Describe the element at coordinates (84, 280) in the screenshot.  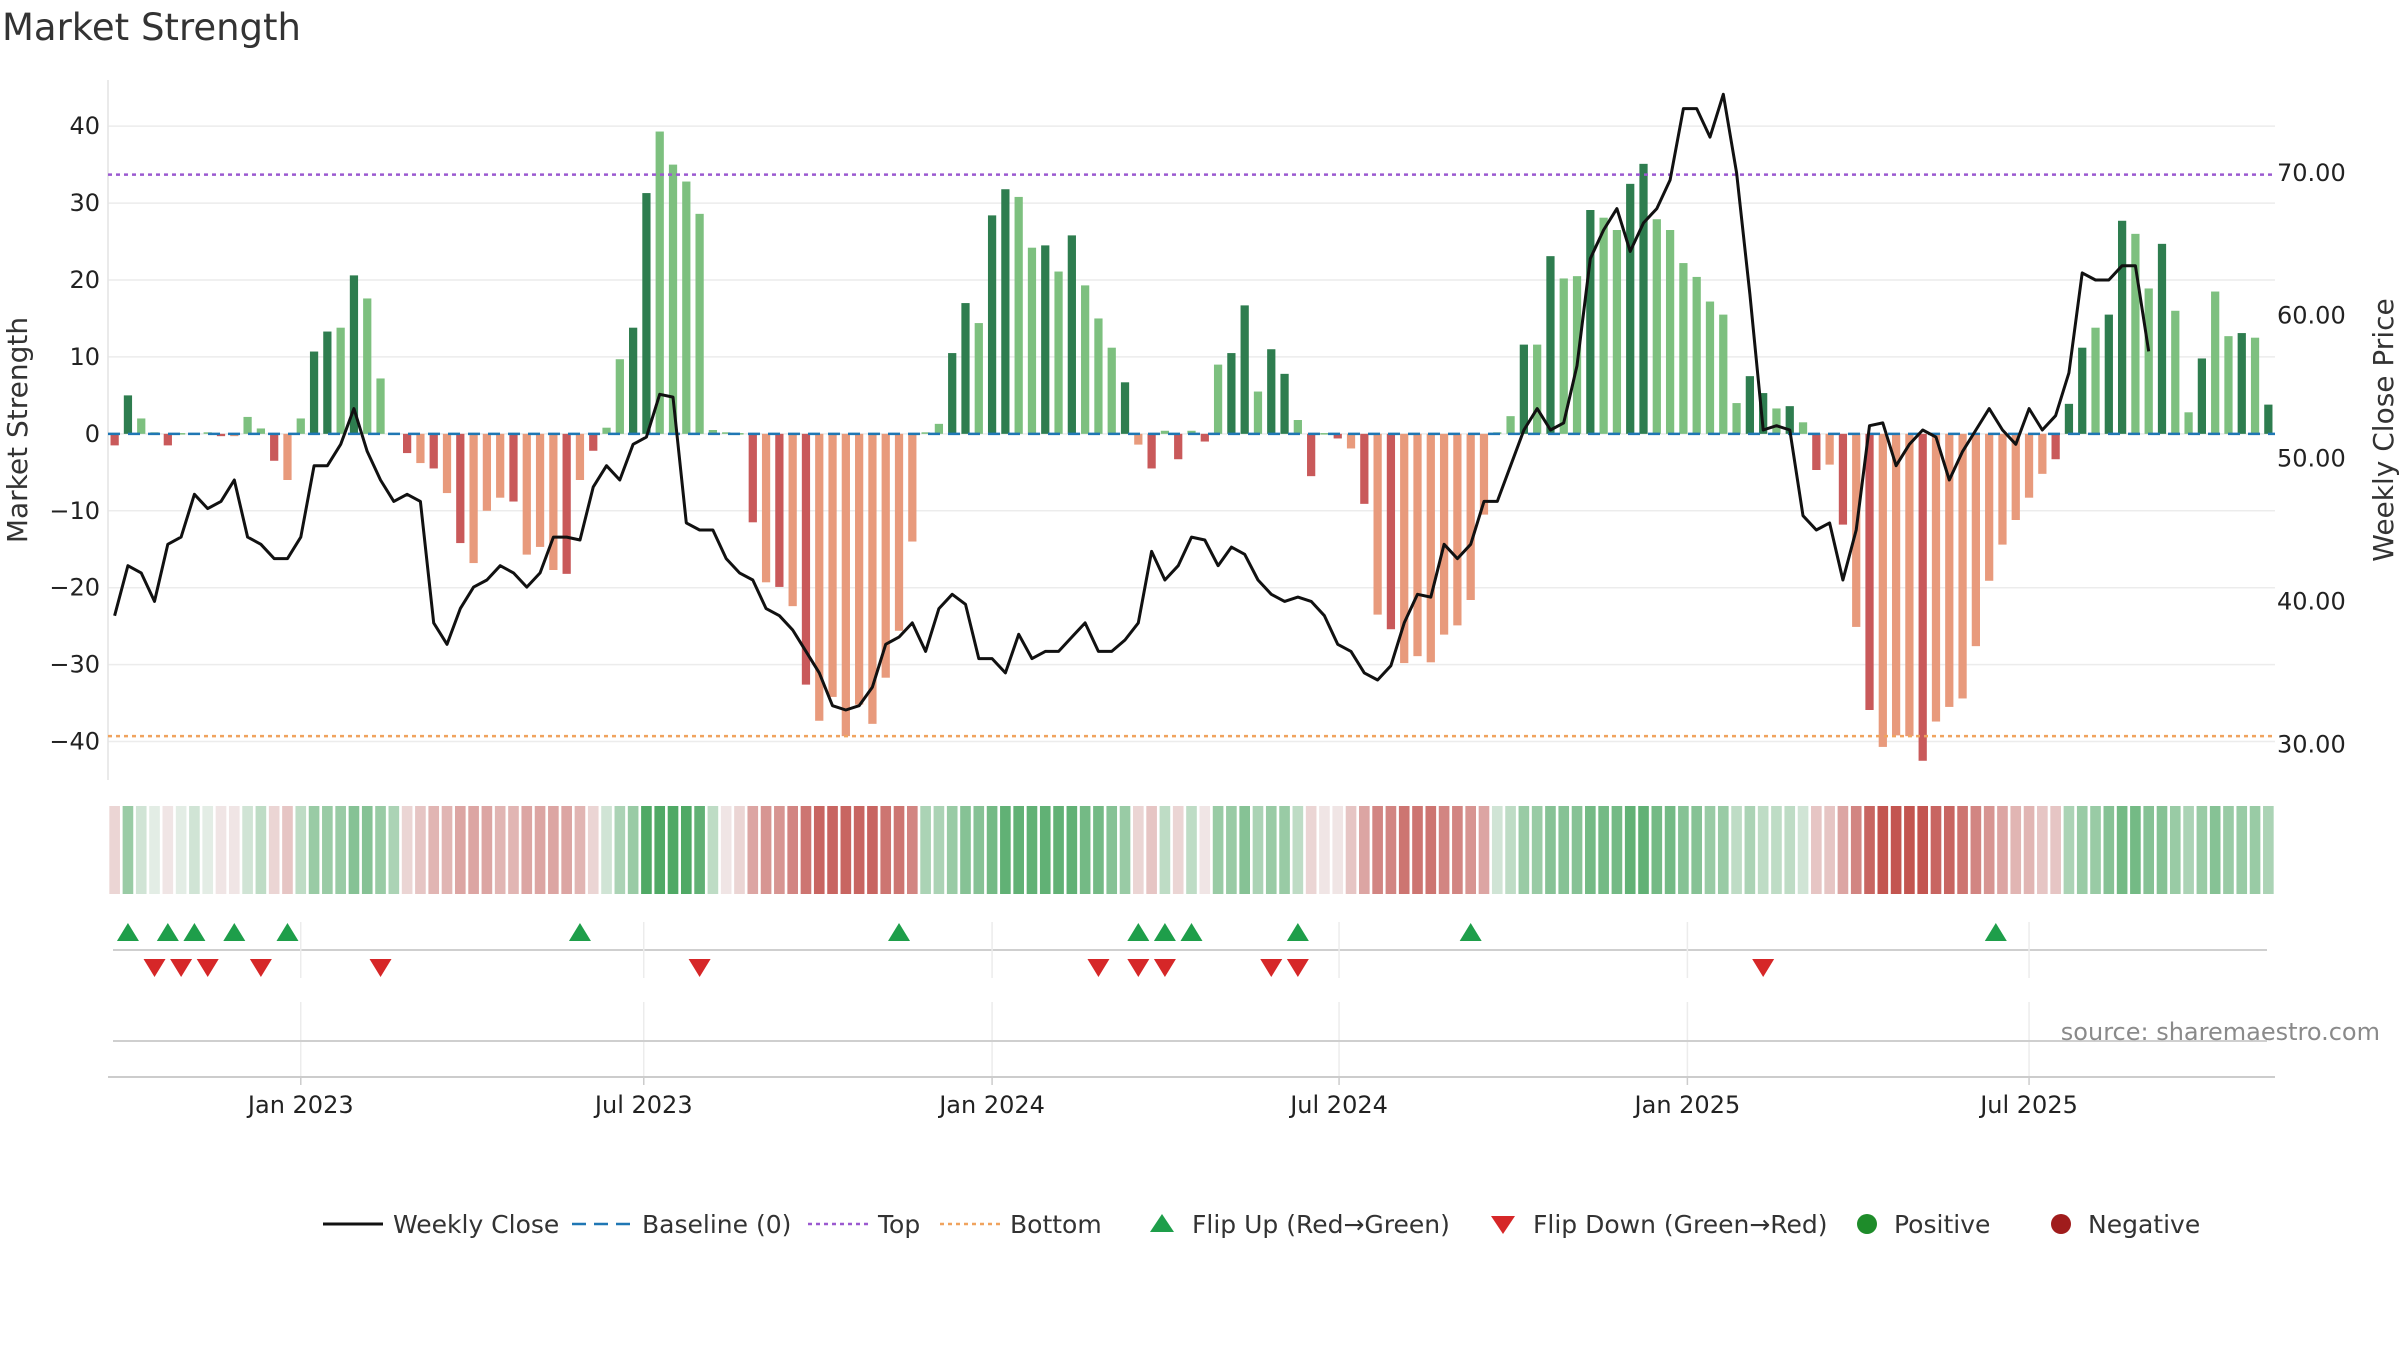
I see `left-tick-label: 20` at that location.